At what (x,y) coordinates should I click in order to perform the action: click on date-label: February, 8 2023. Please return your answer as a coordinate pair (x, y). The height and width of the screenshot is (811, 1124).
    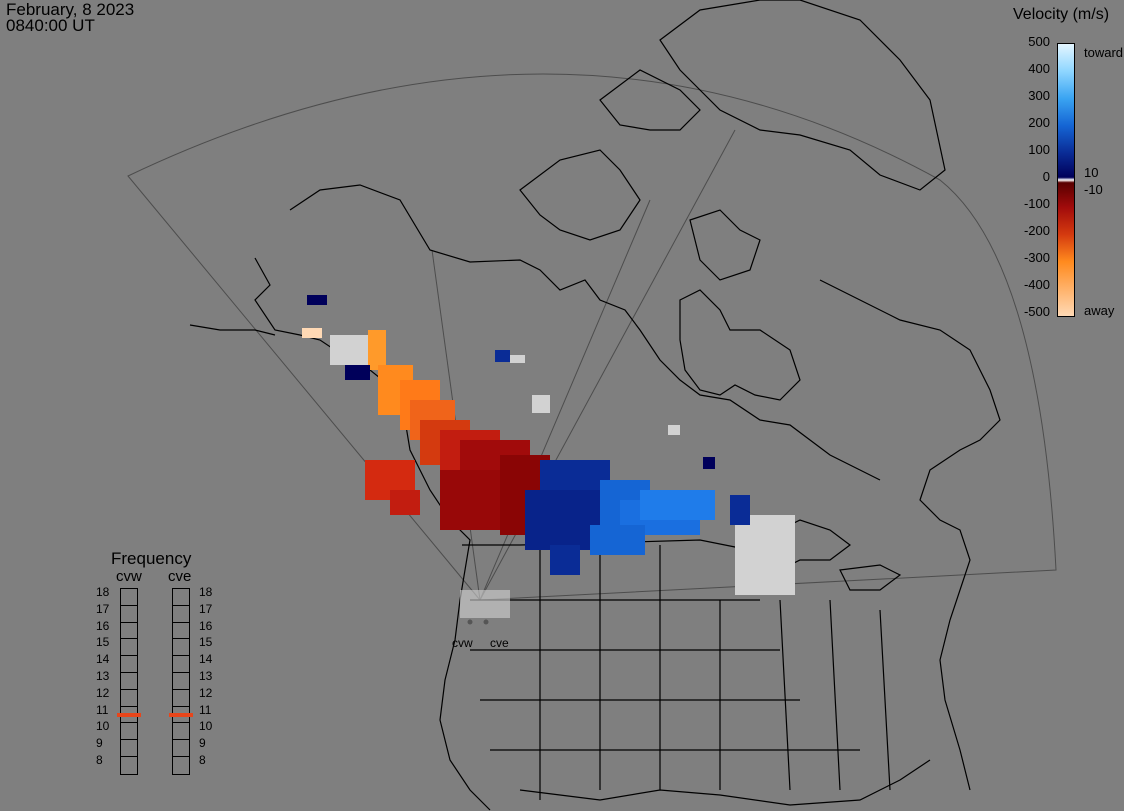
    Looking at the image, I should click on (70, 9).